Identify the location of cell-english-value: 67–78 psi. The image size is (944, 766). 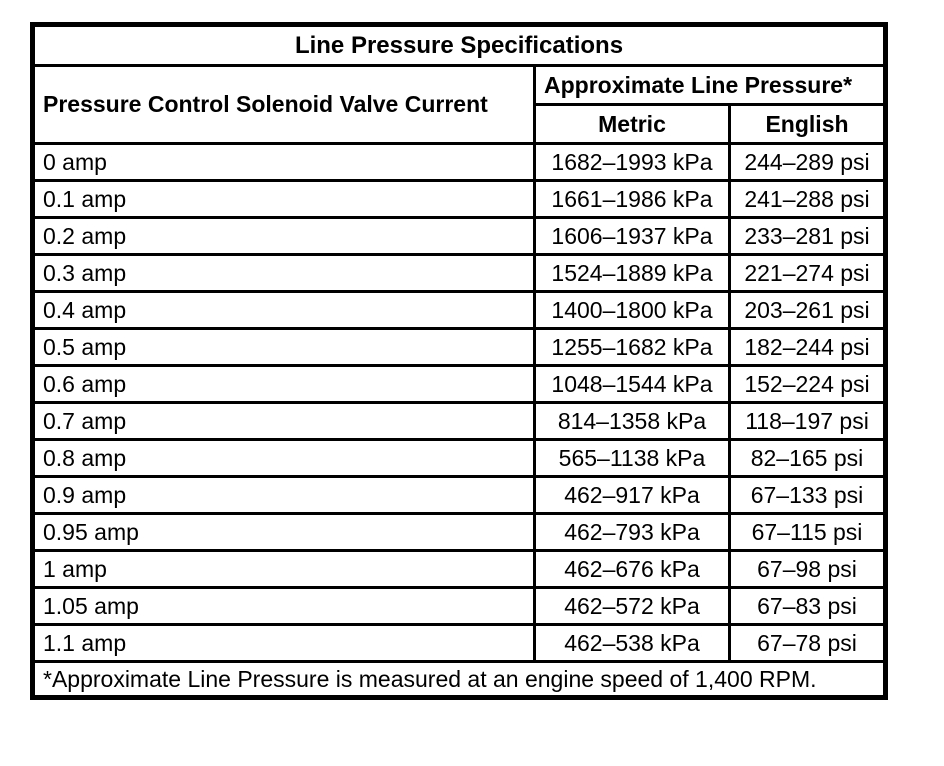
(807, 643).